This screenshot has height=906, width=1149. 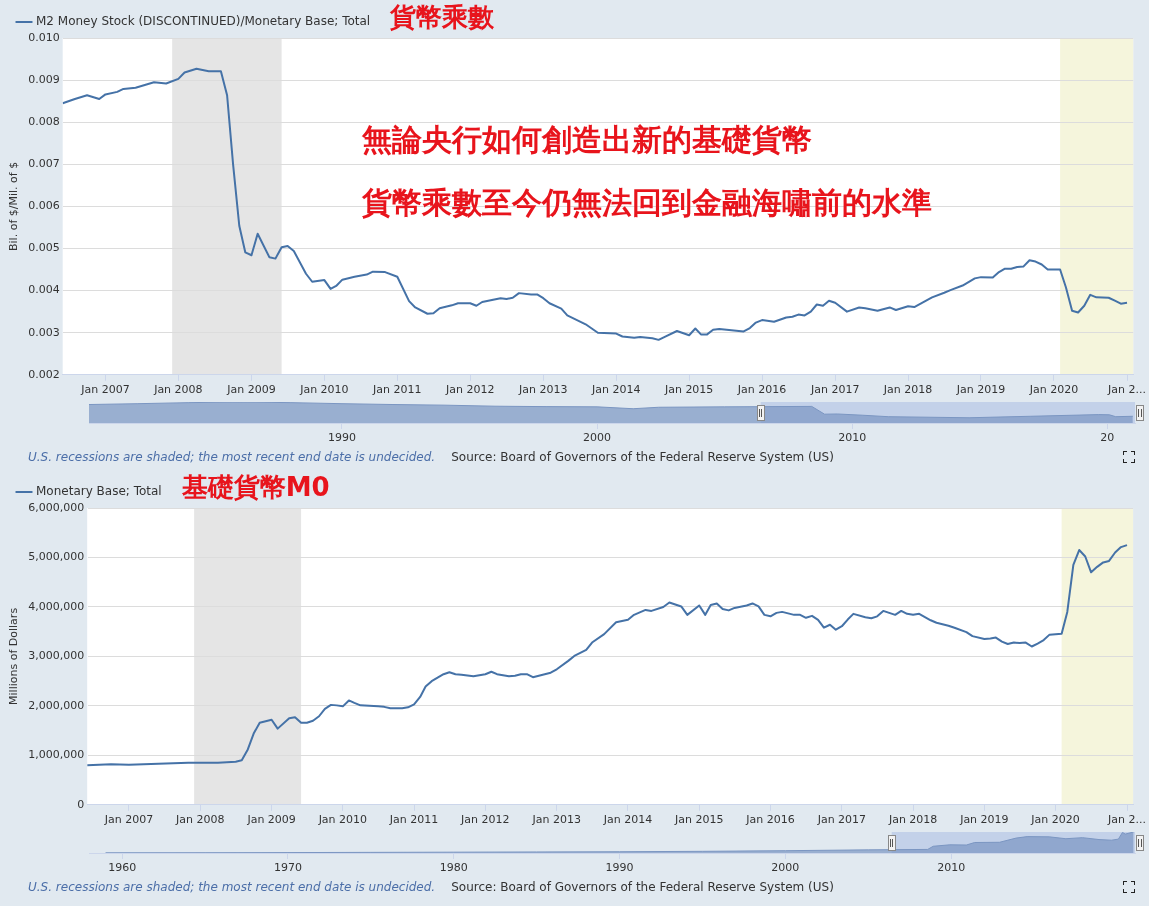 What do you see at coordinates (56, 507) in the screenshot?
I see `y-tick-label: 6,000,000` at bounding box center [56, 507].